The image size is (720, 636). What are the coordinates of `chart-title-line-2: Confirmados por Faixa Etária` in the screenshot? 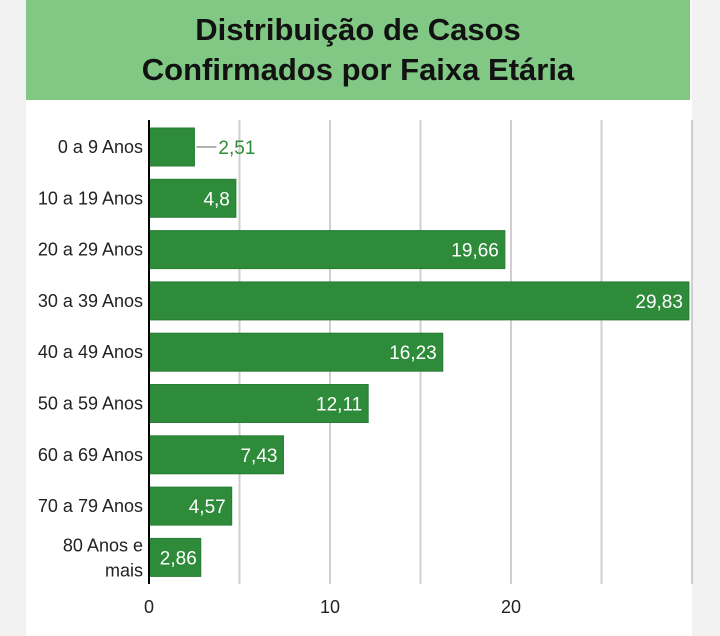 It's located at (358, 69).